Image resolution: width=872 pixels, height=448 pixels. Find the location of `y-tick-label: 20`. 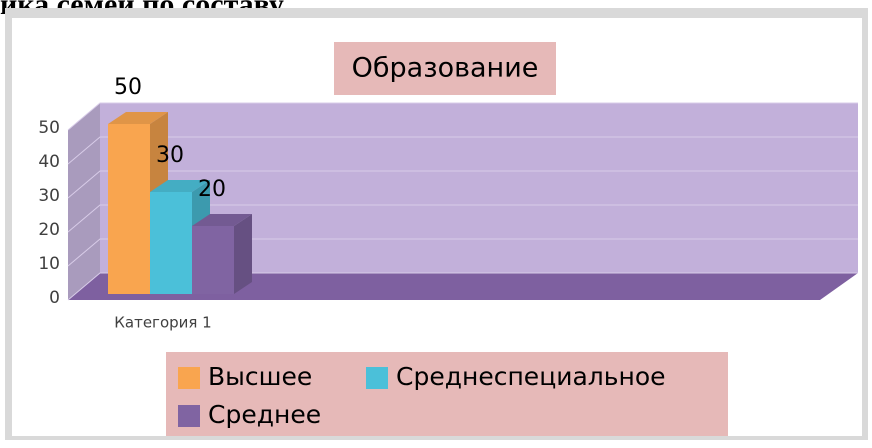

y-tick-label: 20 is located at coordinates (49, 230).